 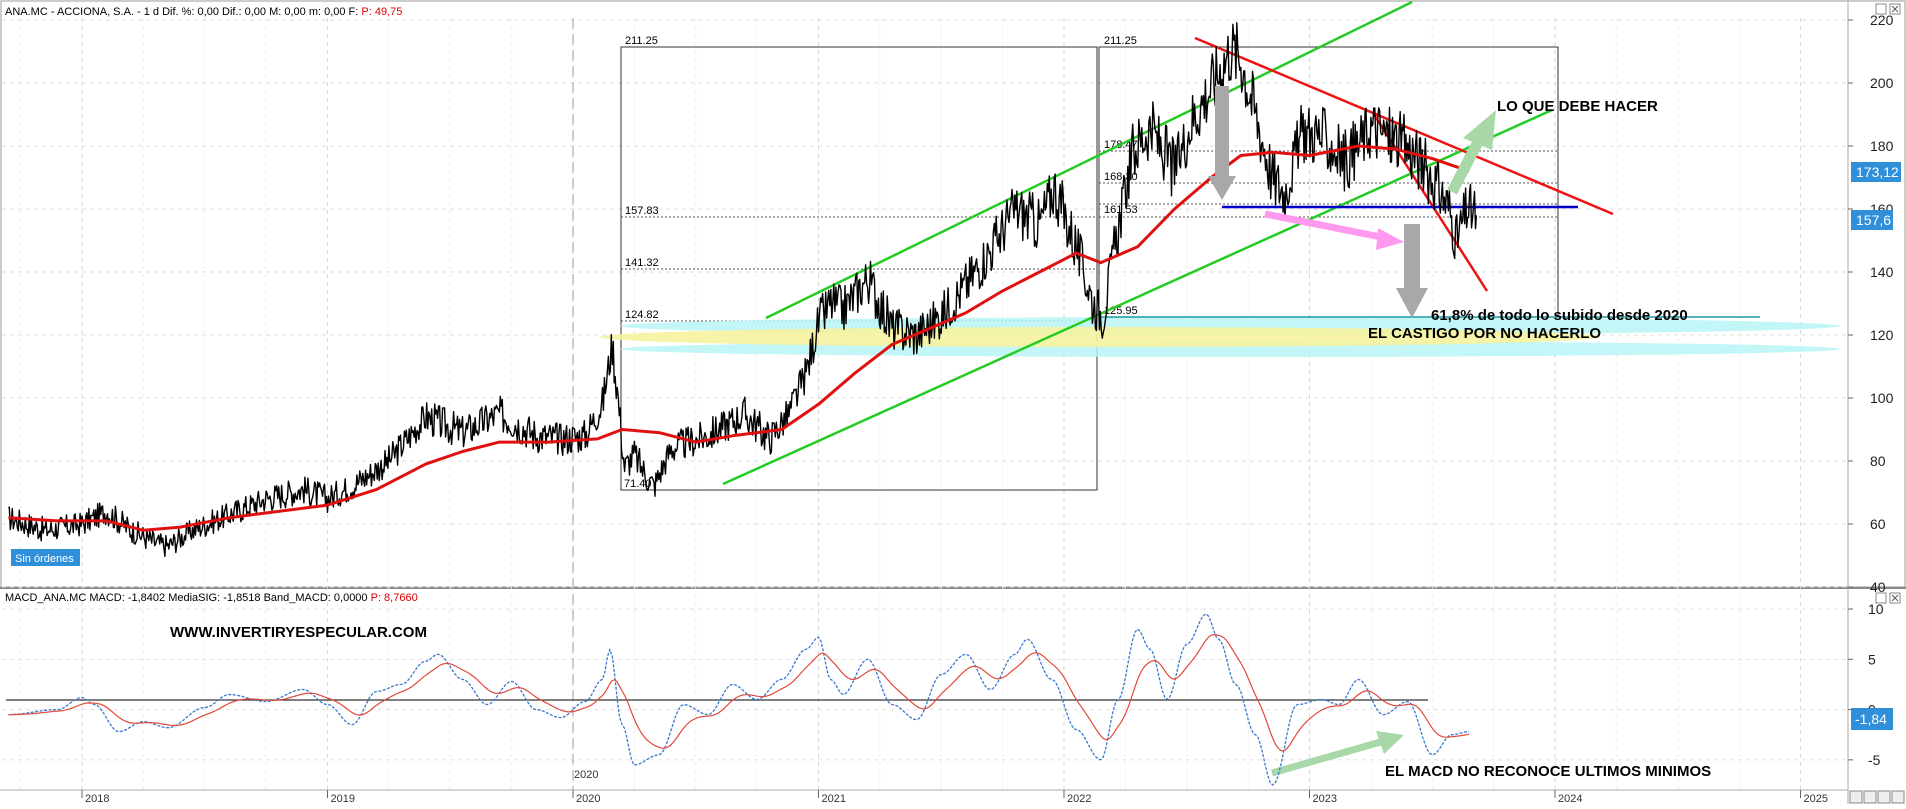 What do you see at coordinates (1570, 798) in the screenshot?
I see `time-label-2024: 2024` at bounding box center [1570, 798].